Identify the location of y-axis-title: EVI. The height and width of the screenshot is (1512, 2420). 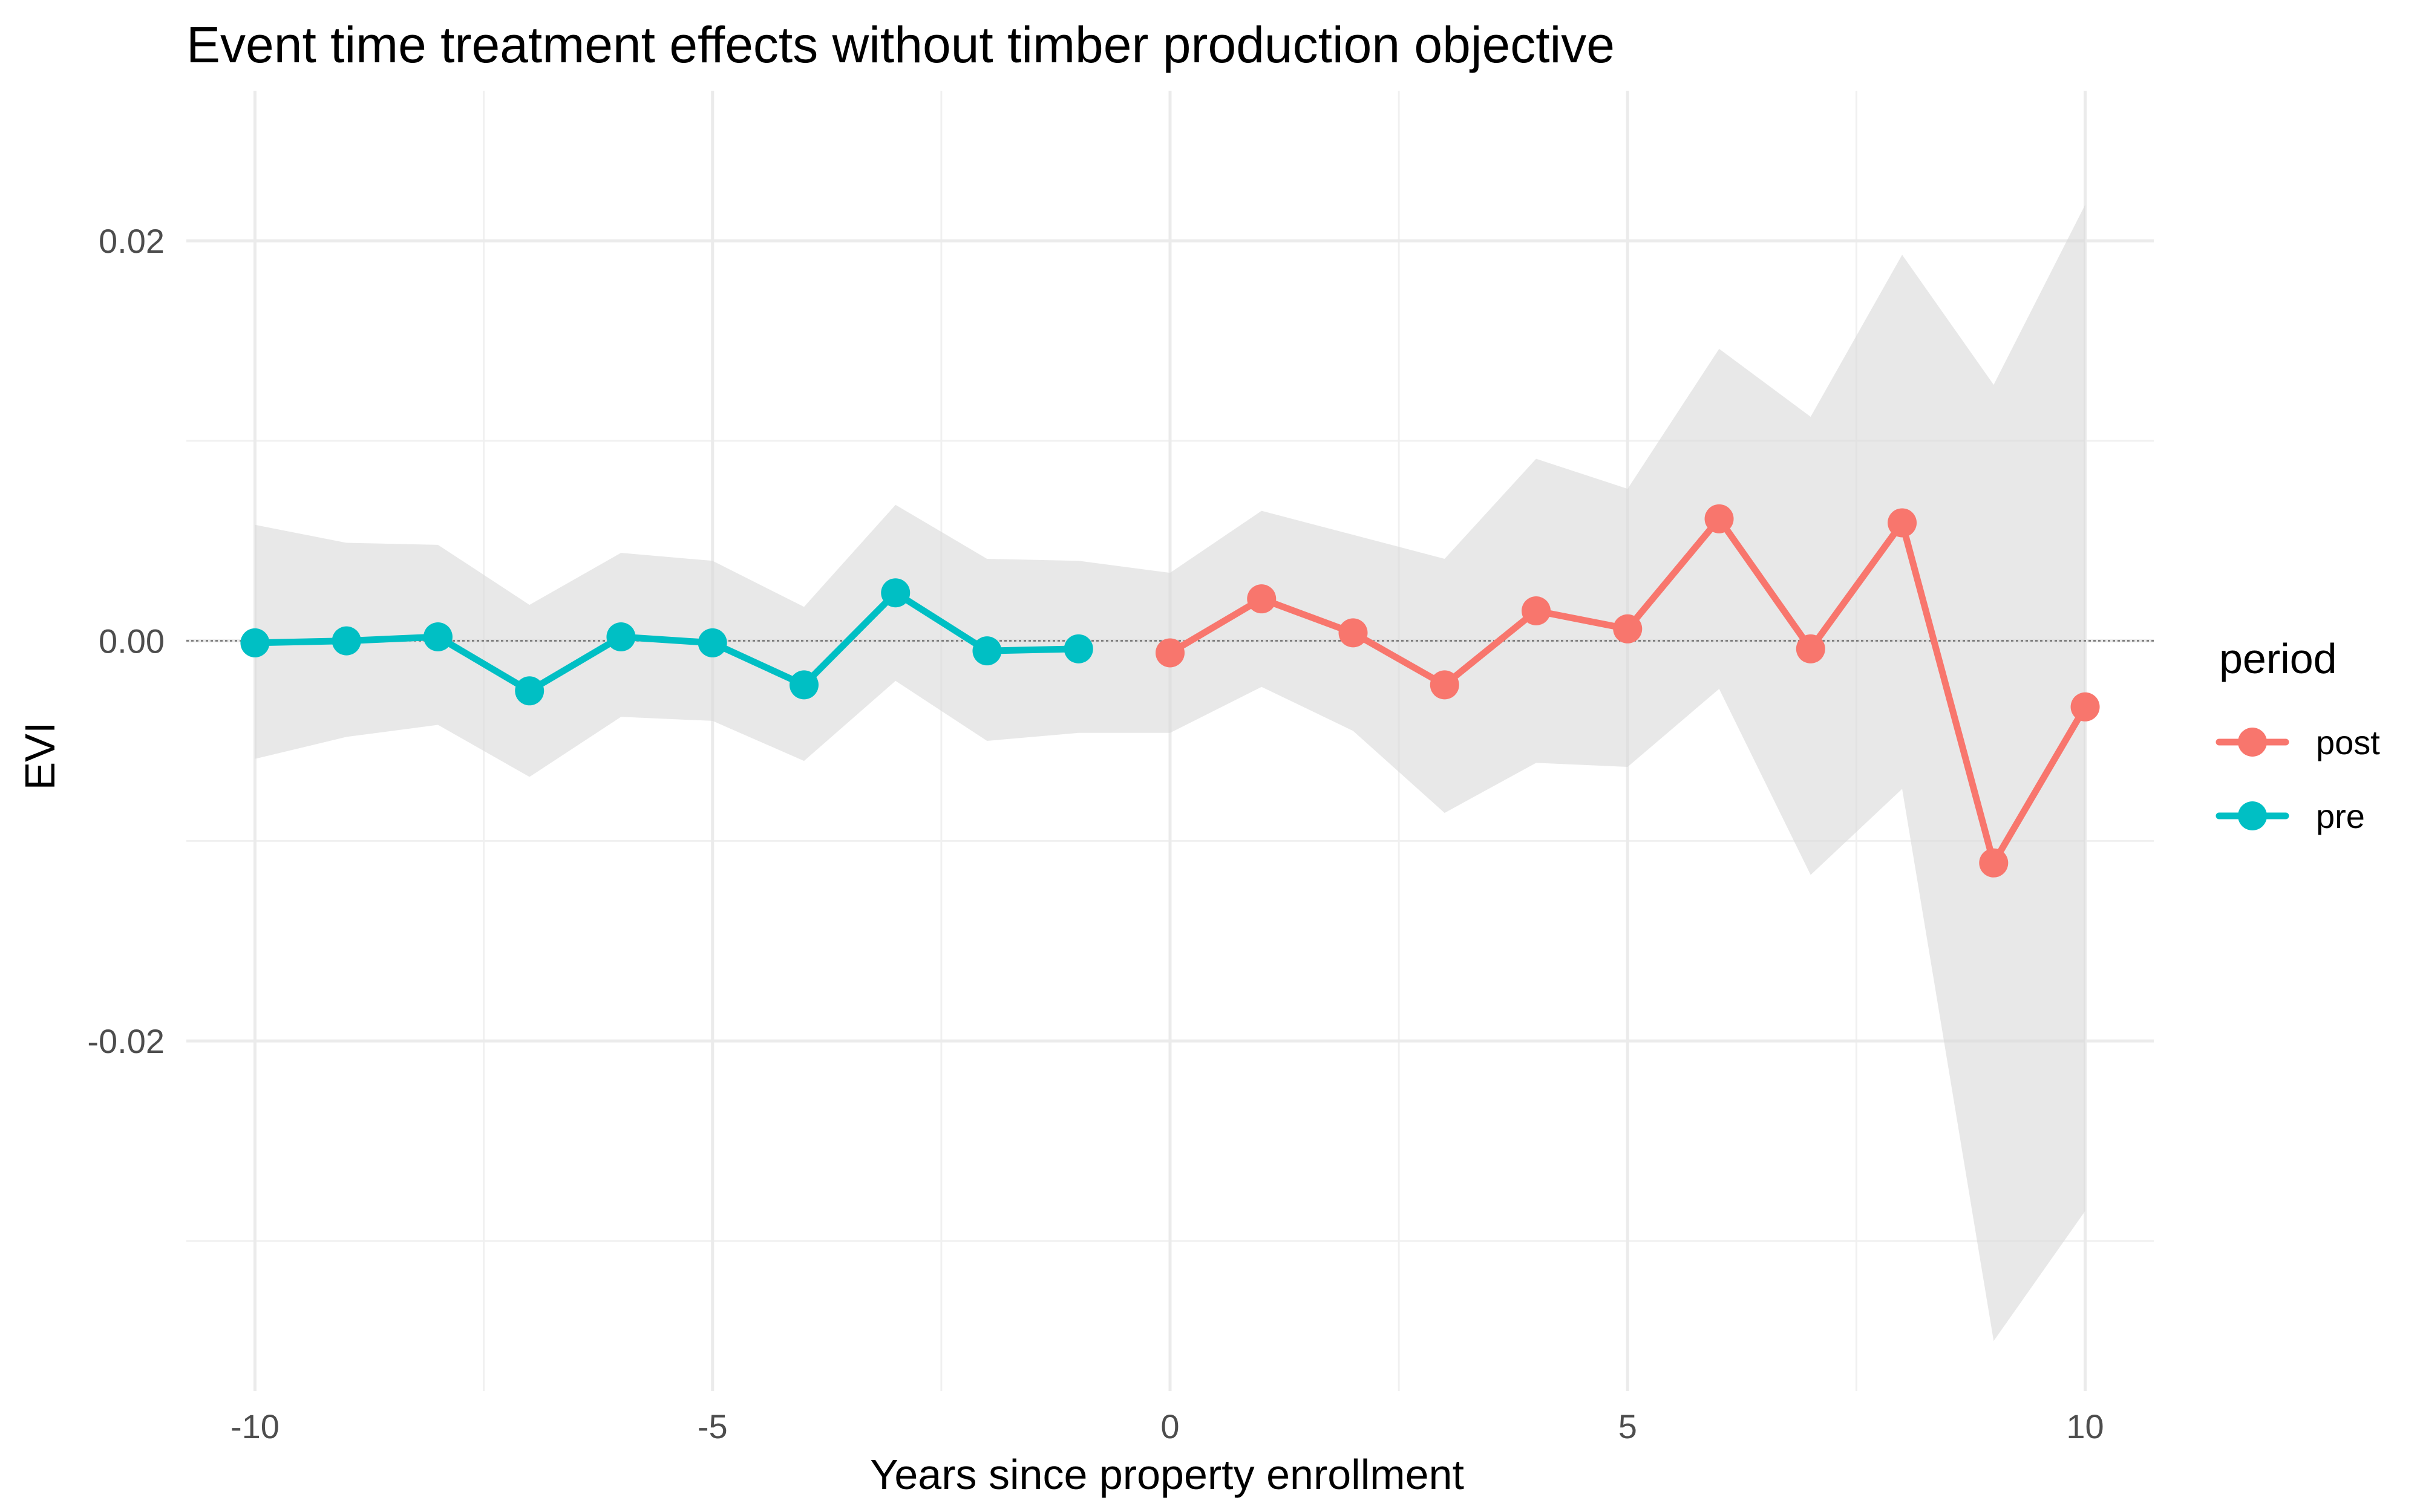
(40, 756).